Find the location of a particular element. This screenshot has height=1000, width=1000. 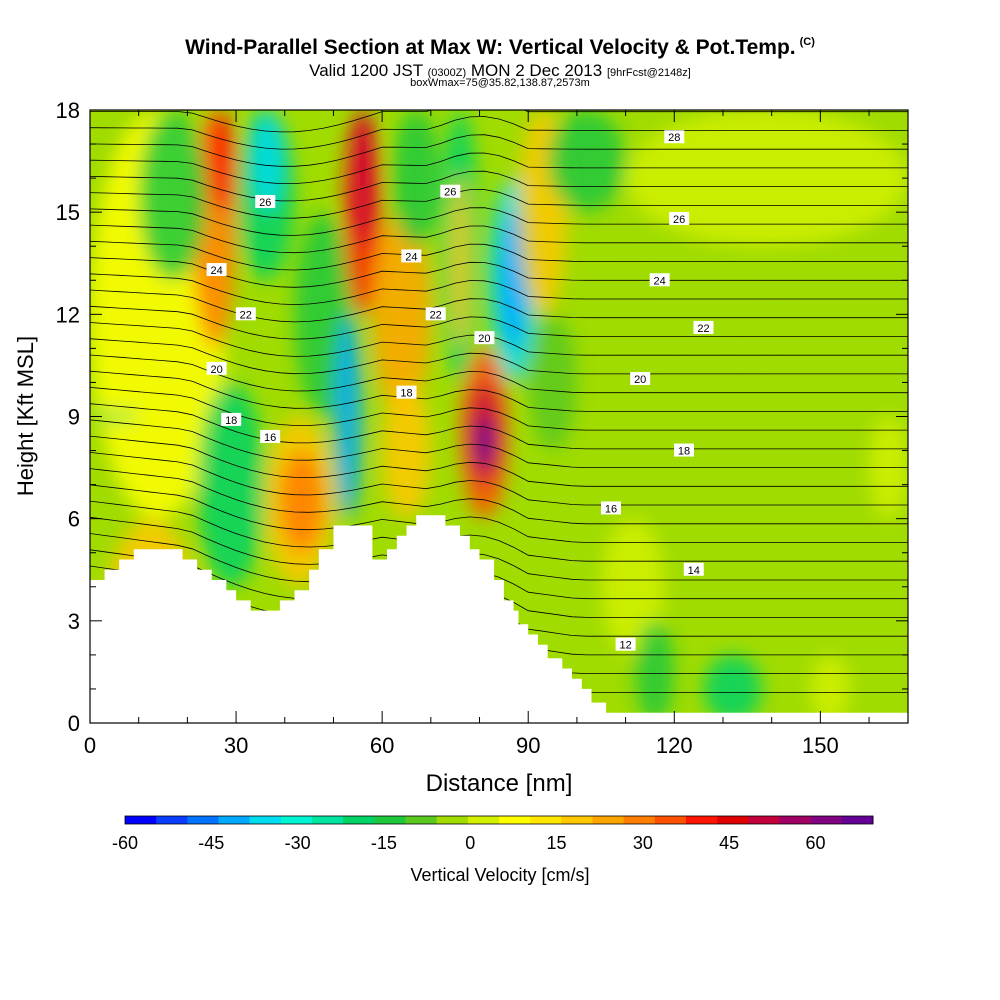

colorbar-tick-label: 60 is located at coordinates (815, 843).